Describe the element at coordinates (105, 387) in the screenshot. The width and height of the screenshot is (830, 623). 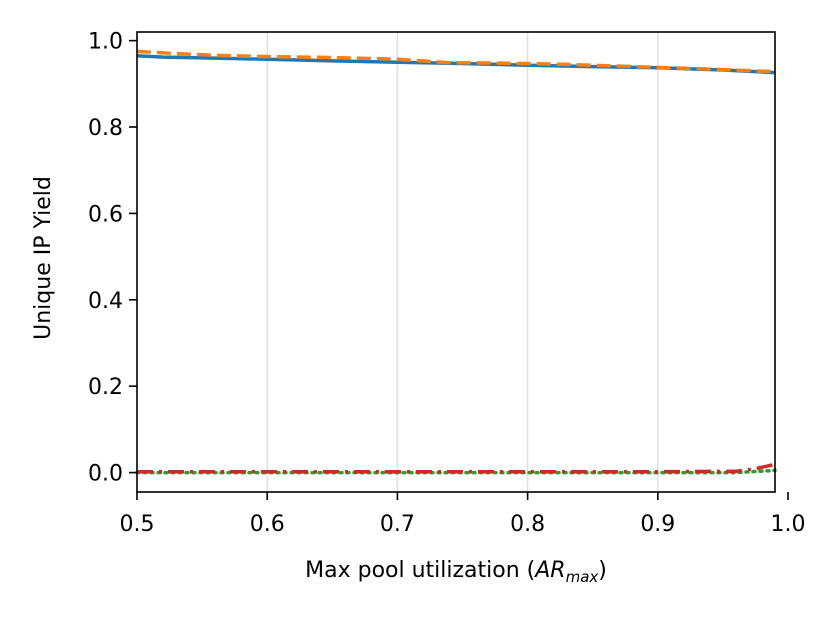
I see `y-tick-label-1: 0.2` at that location.